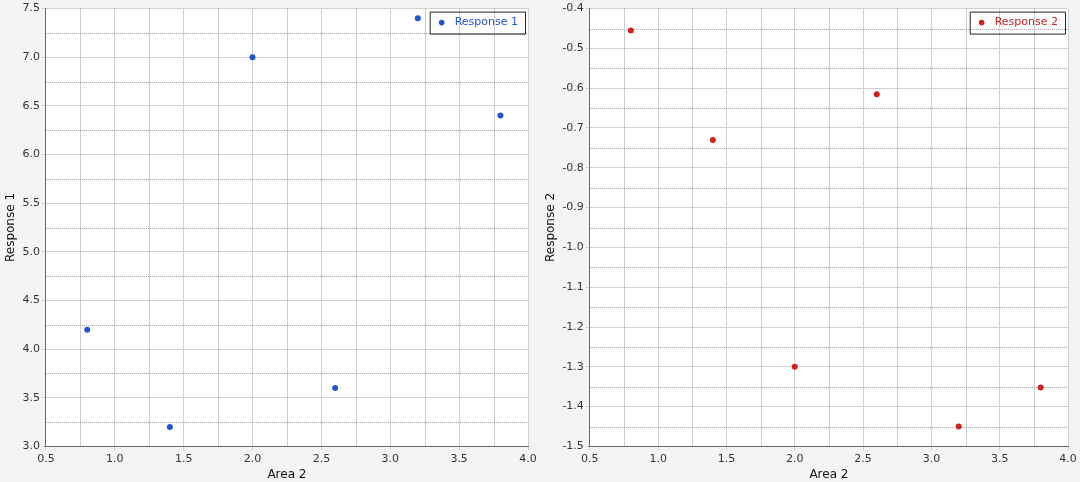  Describe the element at coordinates (573, 247) in the screenshot. I see `y-tick-label: -1.0` at that location.